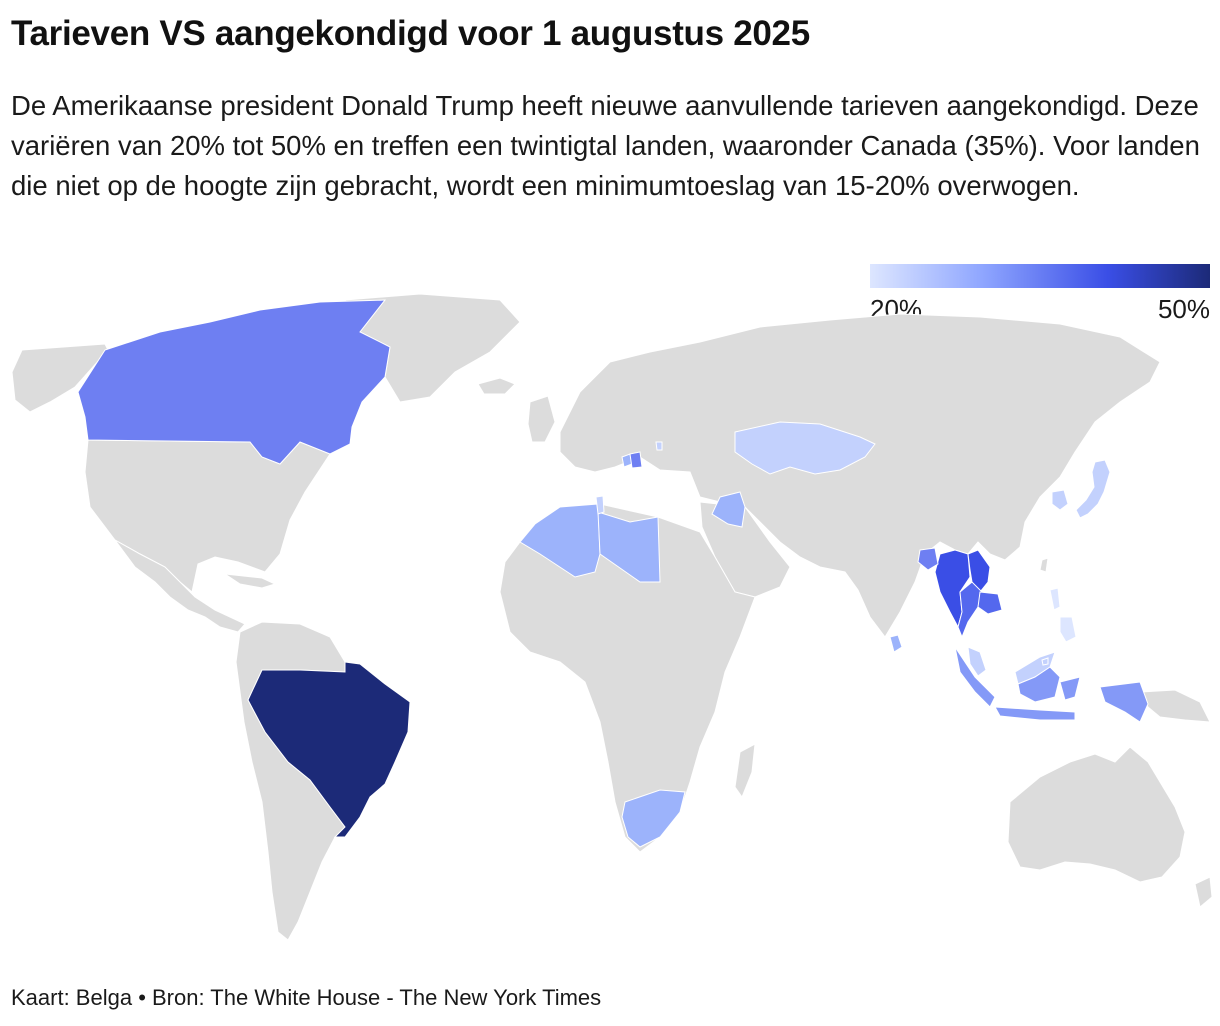 The height and width of the screenshot is (1026, 1220). Describe the element at coordinates (1060, 500) in the screenshot. I see `country-south-korea: South Korea: 25%` at that location.